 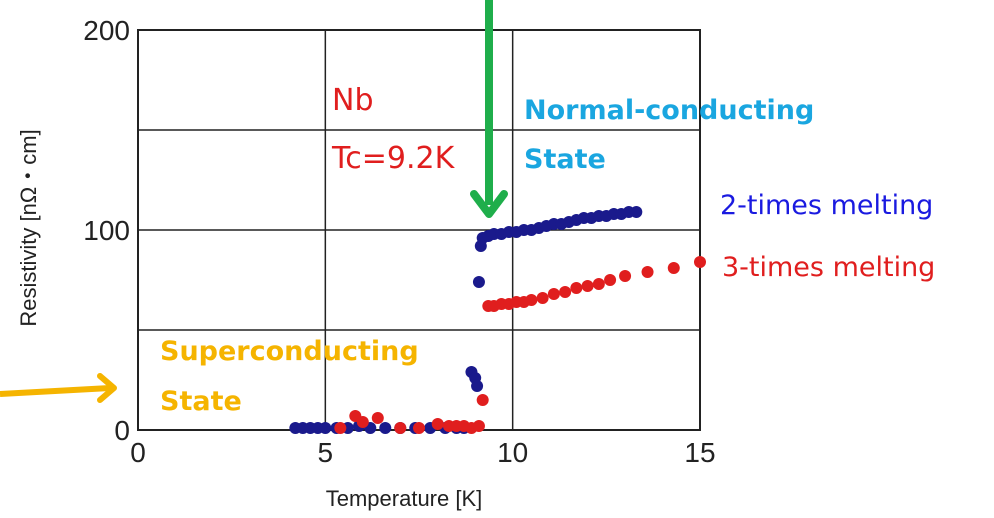 I want to click on superconducting-arrow, so click(x=58, y=388).